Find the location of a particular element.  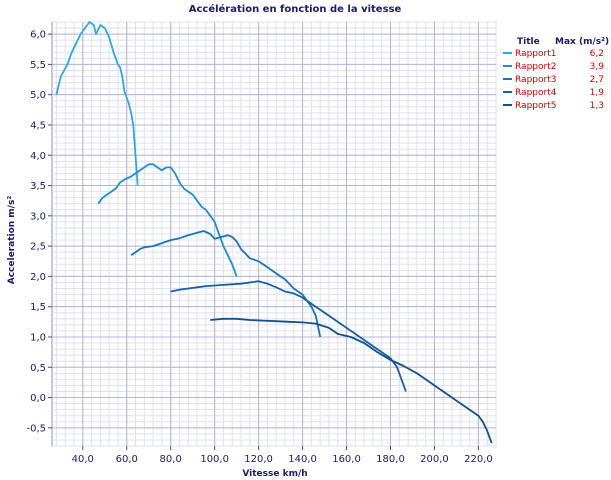

y-tick-label: 3,5 is located at coordinates (38, 186).